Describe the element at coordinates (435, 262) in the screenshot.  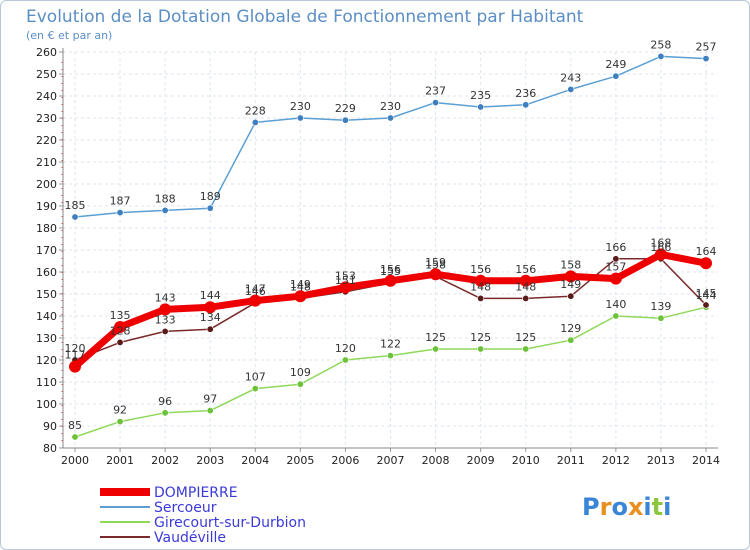
I see `data-label-dompierre: 159` at that location.